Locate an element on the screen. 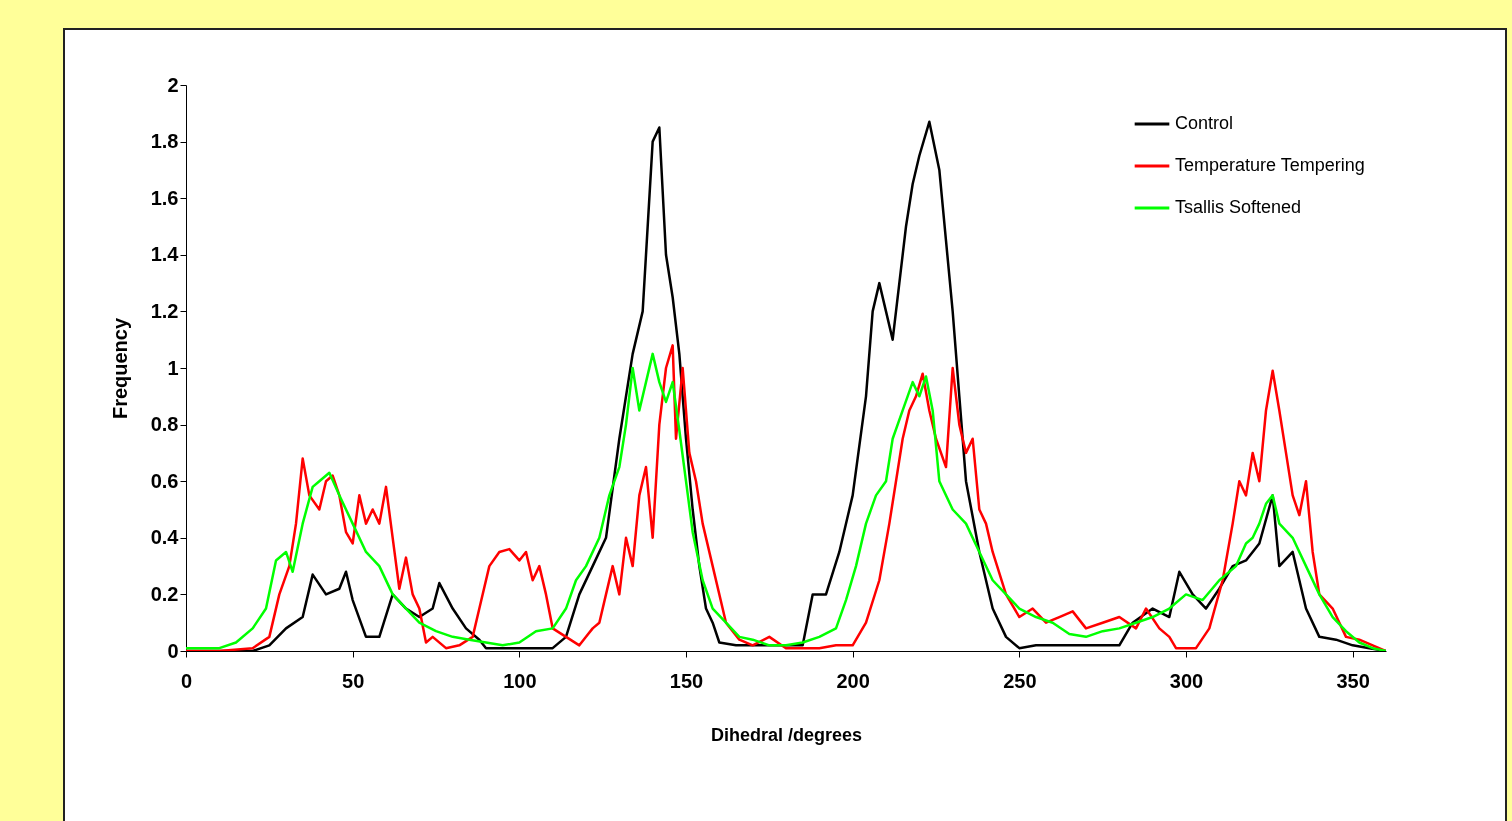  x-tick-label: 50 is located at coordinates (353, 680).